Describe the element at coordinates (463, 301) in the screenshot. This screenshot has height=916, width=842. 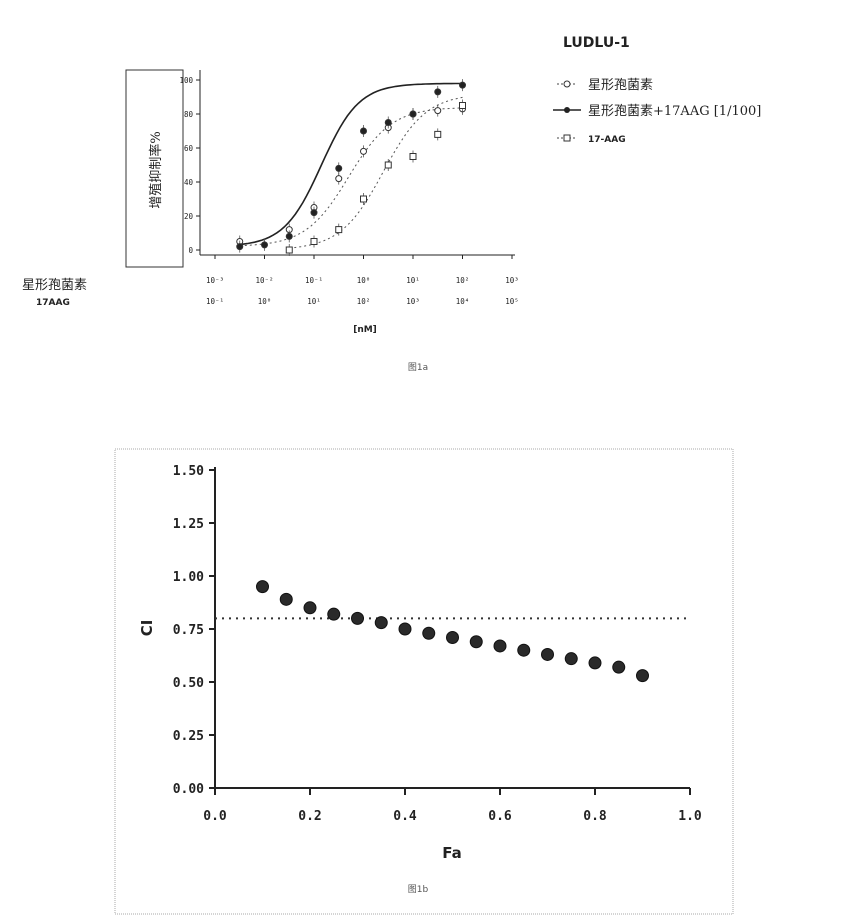
I see `x-tick-label-row2: 10⁴` at that location.